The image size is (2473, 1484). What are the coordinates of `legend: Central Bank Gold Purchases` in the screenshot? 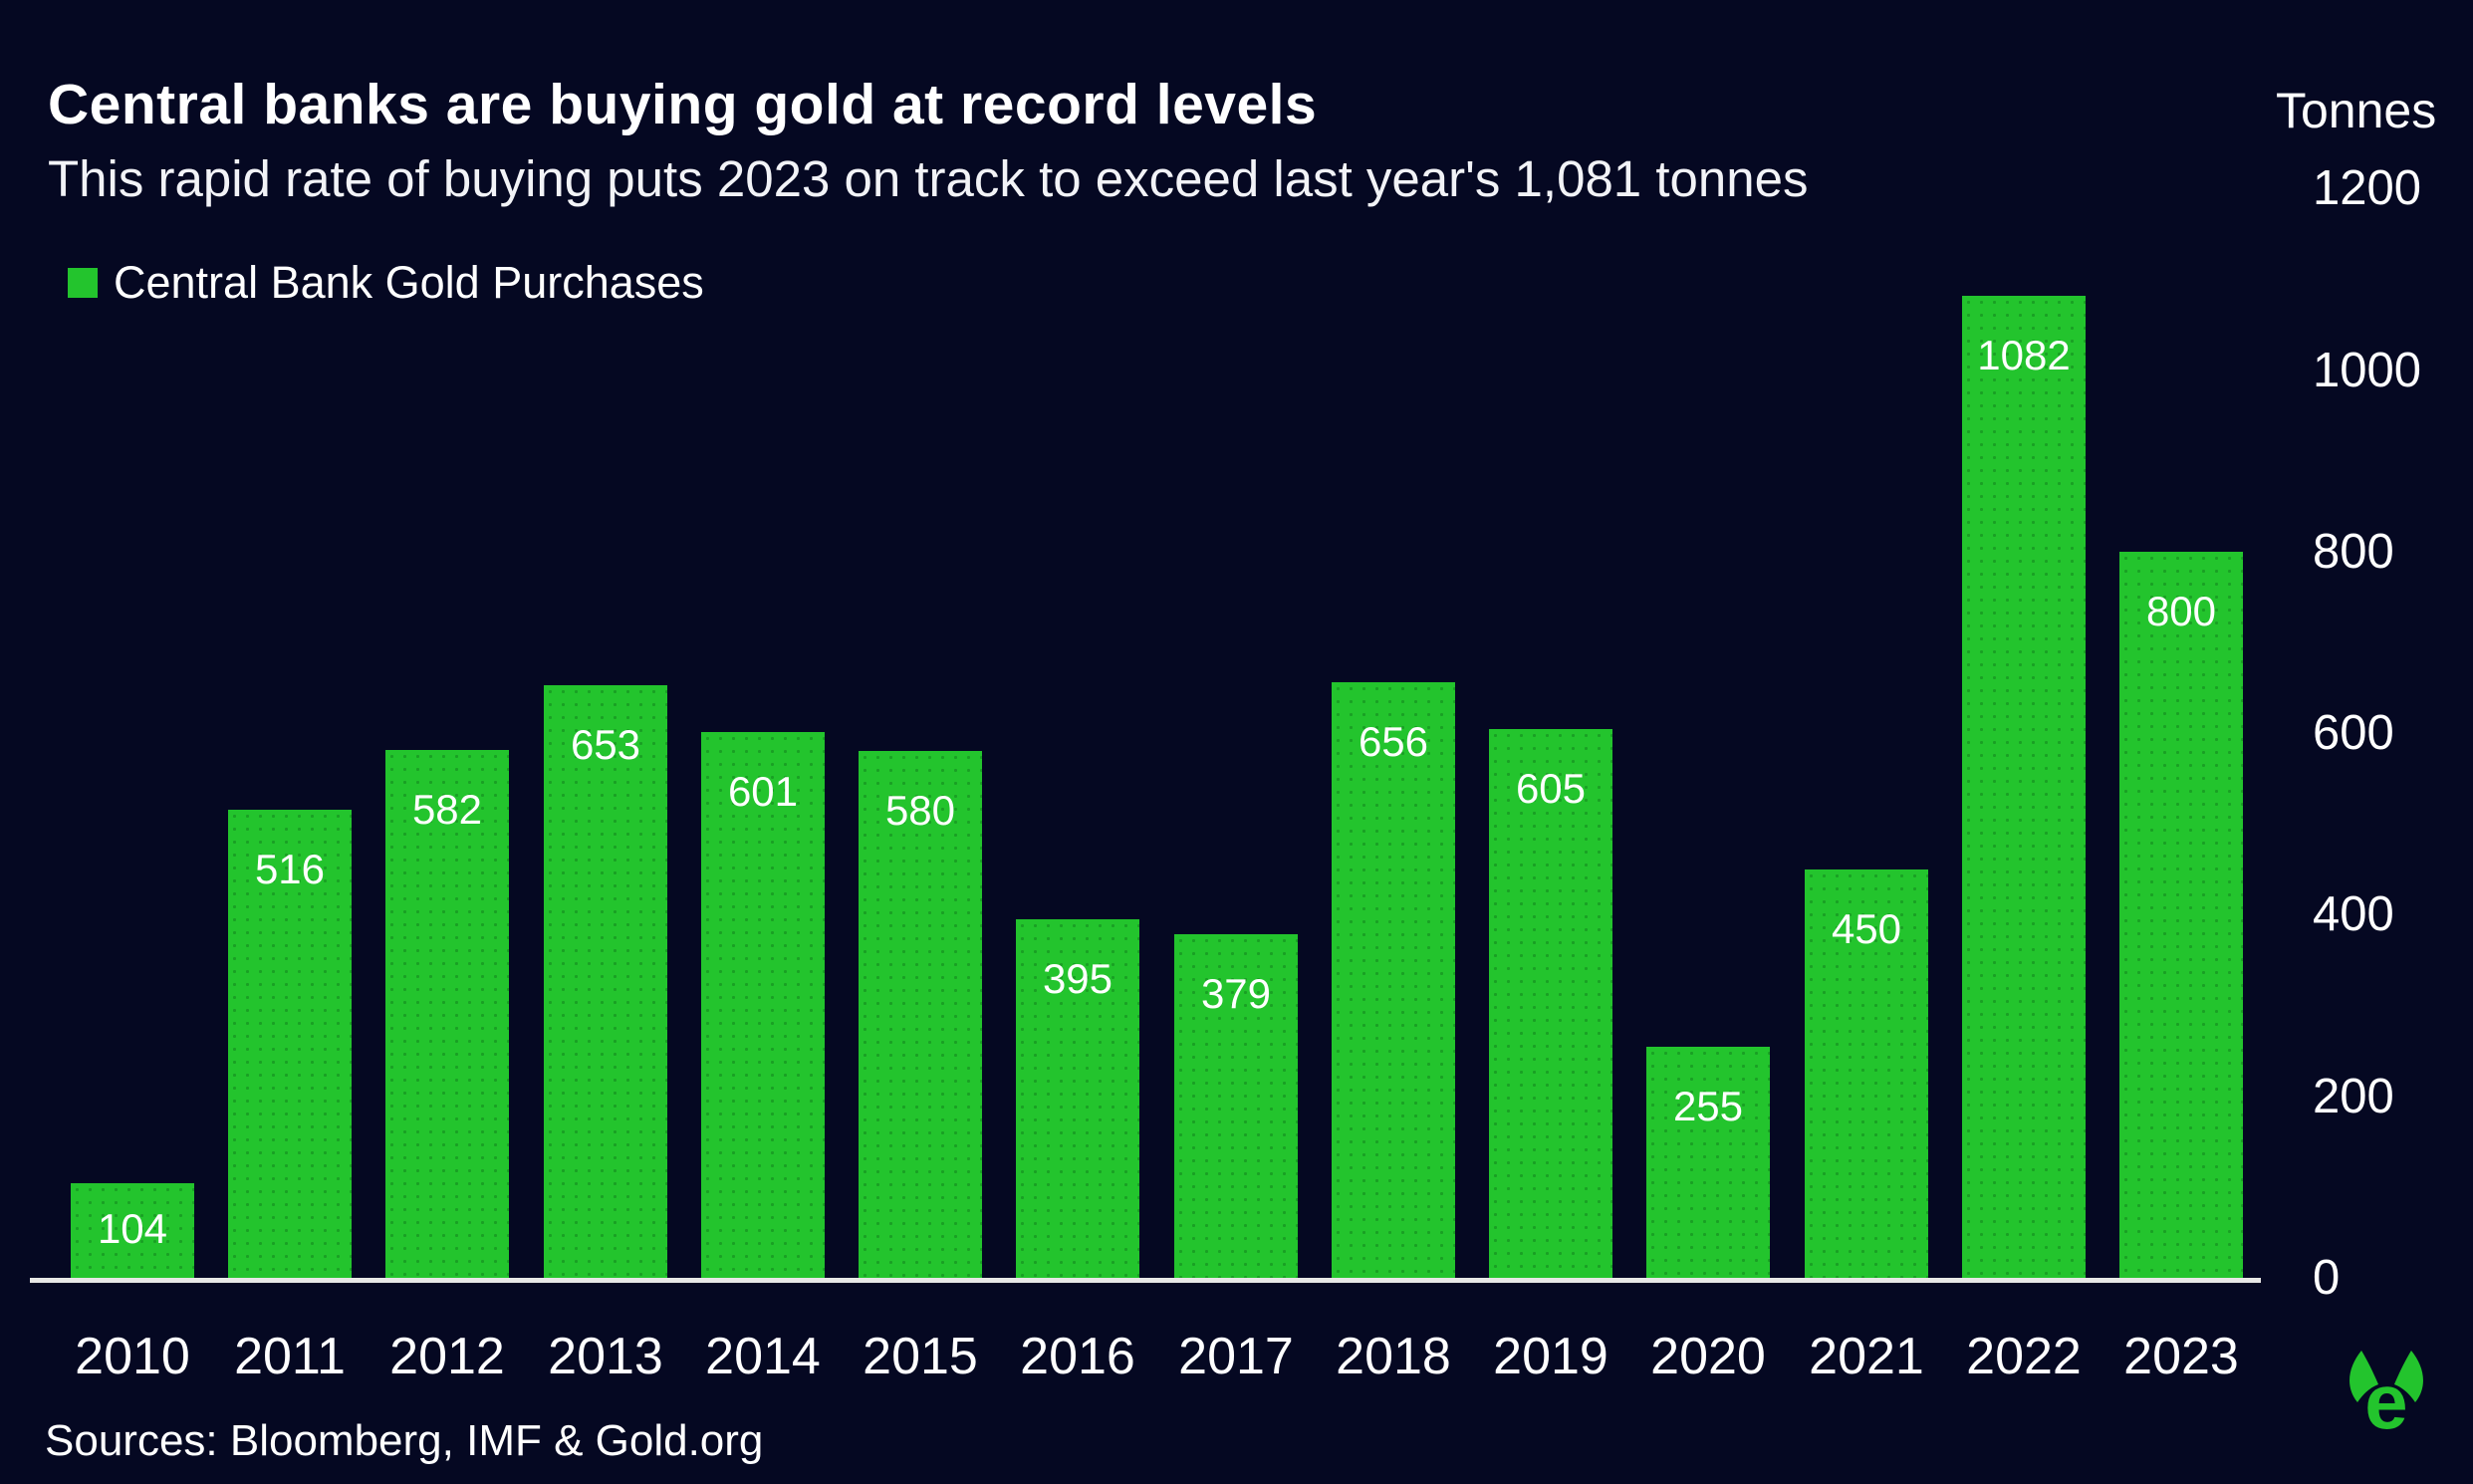 It's located at (386, 283).